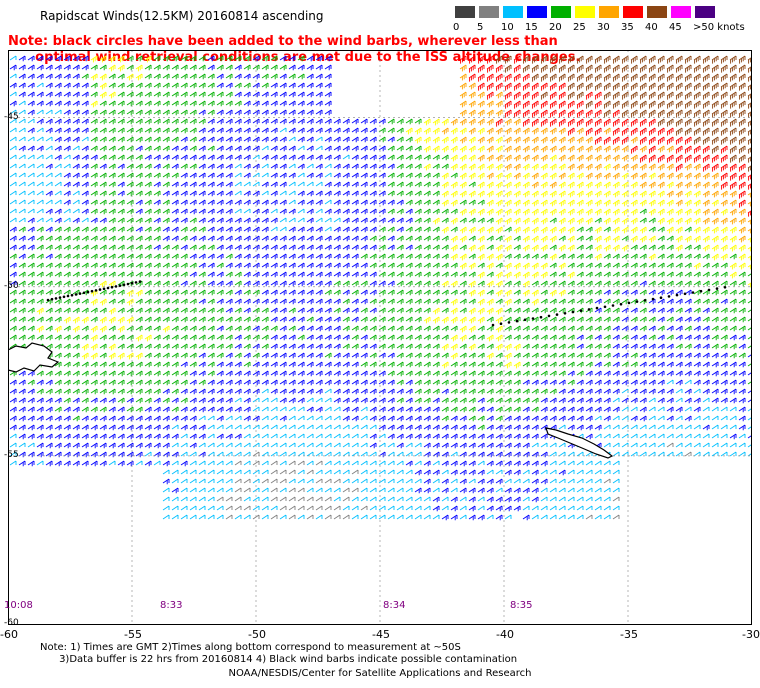  Describe the element at coordinates (627, 27) in the screenshot. I see `colorbar-label: 35` at that location.